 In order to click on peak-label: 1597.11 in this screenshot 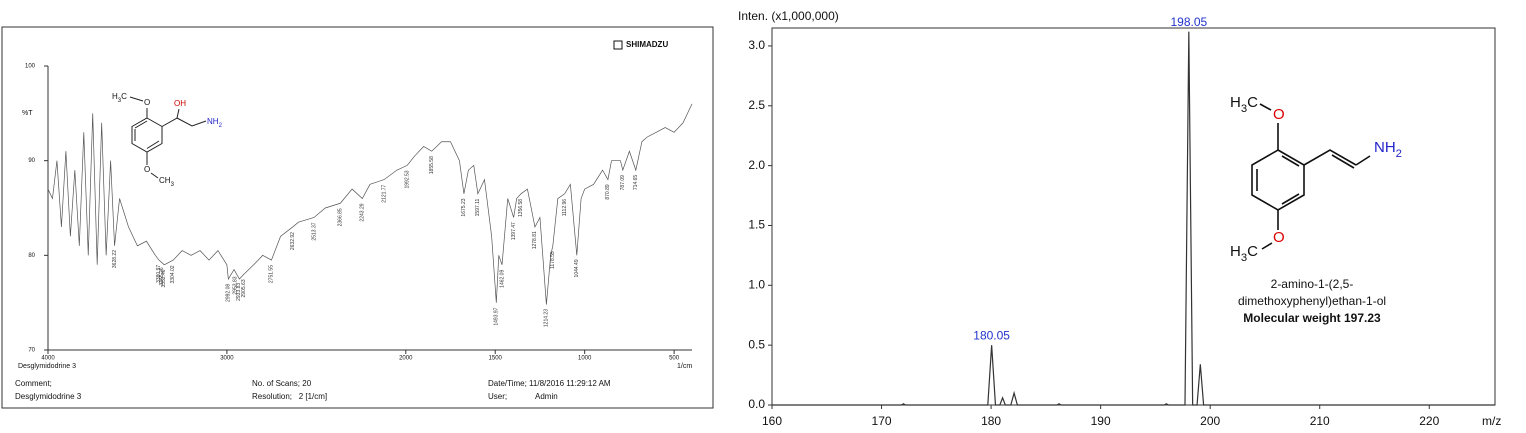, I will do `click(478, 207)`.